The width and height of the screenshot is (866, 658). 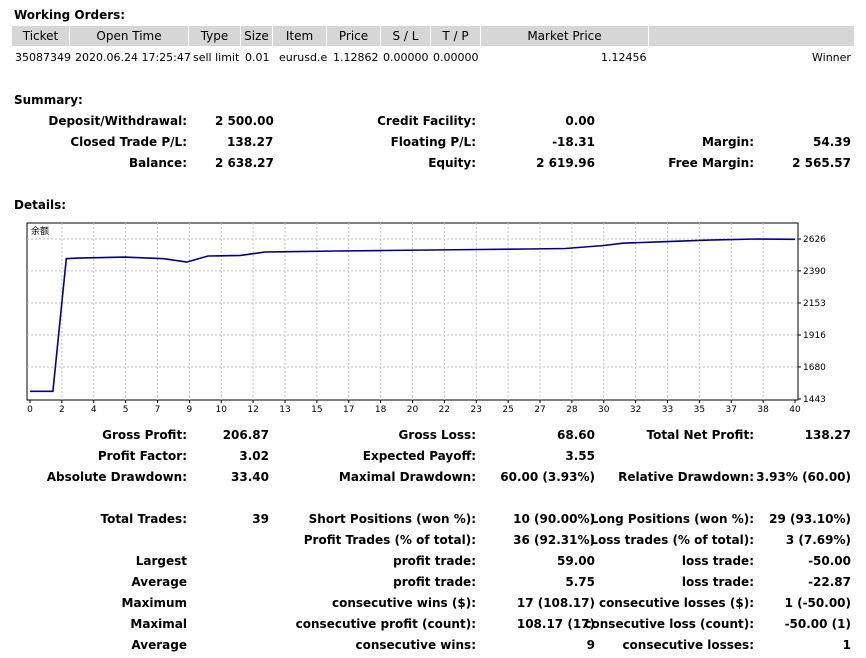 What do you see at coordinates (814, 304) in the screenshot?
I see `y-tick-label: 2153` at bounding box center [814, 304].